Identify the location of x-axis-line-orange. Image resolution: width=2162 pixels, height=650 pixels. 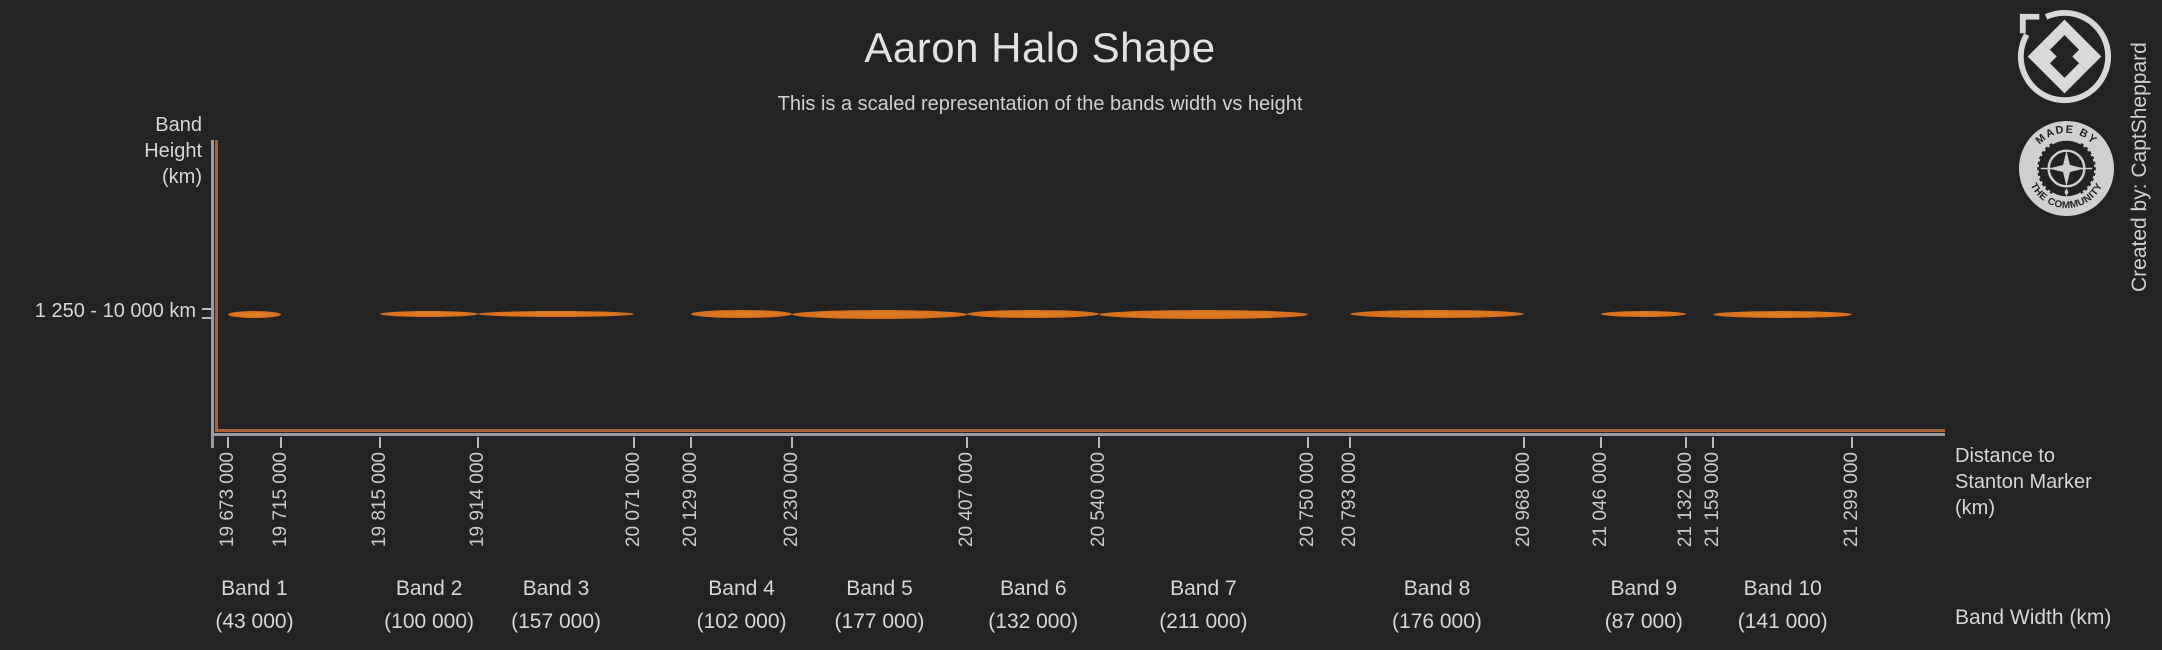
(1080, 430).